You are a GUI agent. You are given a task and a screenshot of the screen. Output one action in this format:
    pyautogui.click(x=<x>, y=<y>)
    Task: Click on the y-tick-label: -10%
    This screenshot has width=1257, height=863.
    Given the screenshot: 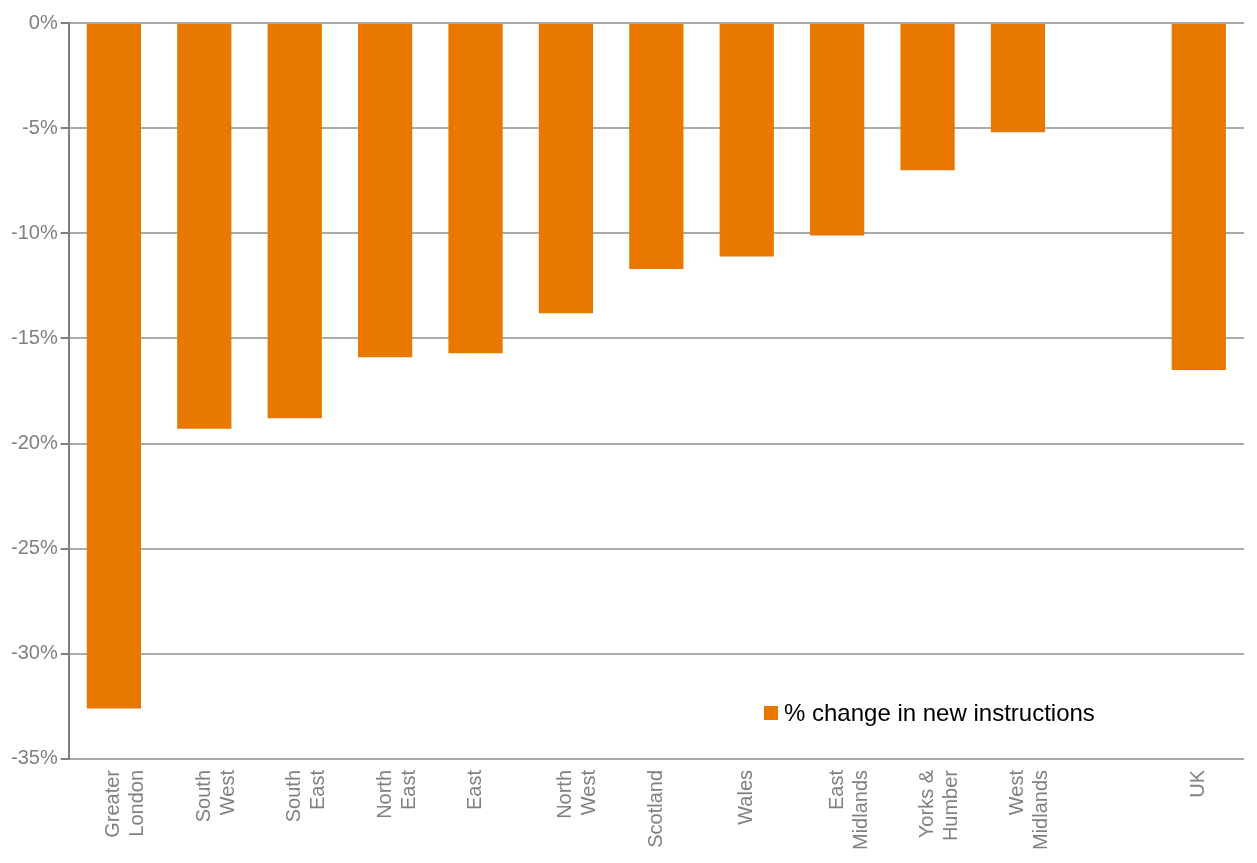 What is the action you would take?
    pyautogui.click(x=34, y=231)
    